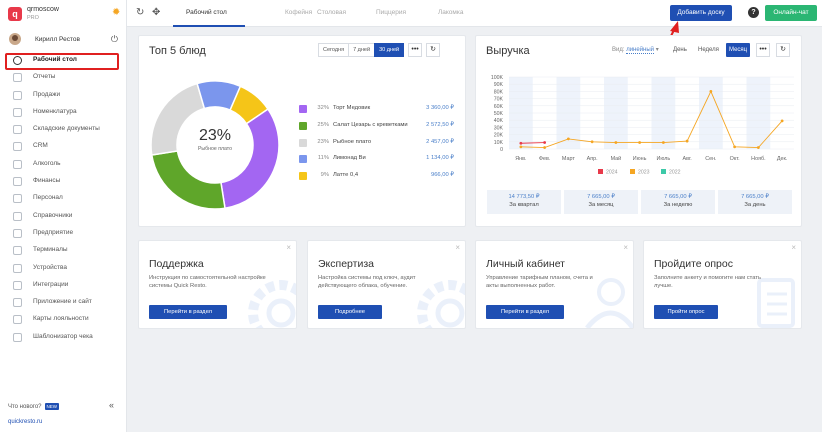  I want to click on period-7-days-button: 7 дней, so click(362, 50).